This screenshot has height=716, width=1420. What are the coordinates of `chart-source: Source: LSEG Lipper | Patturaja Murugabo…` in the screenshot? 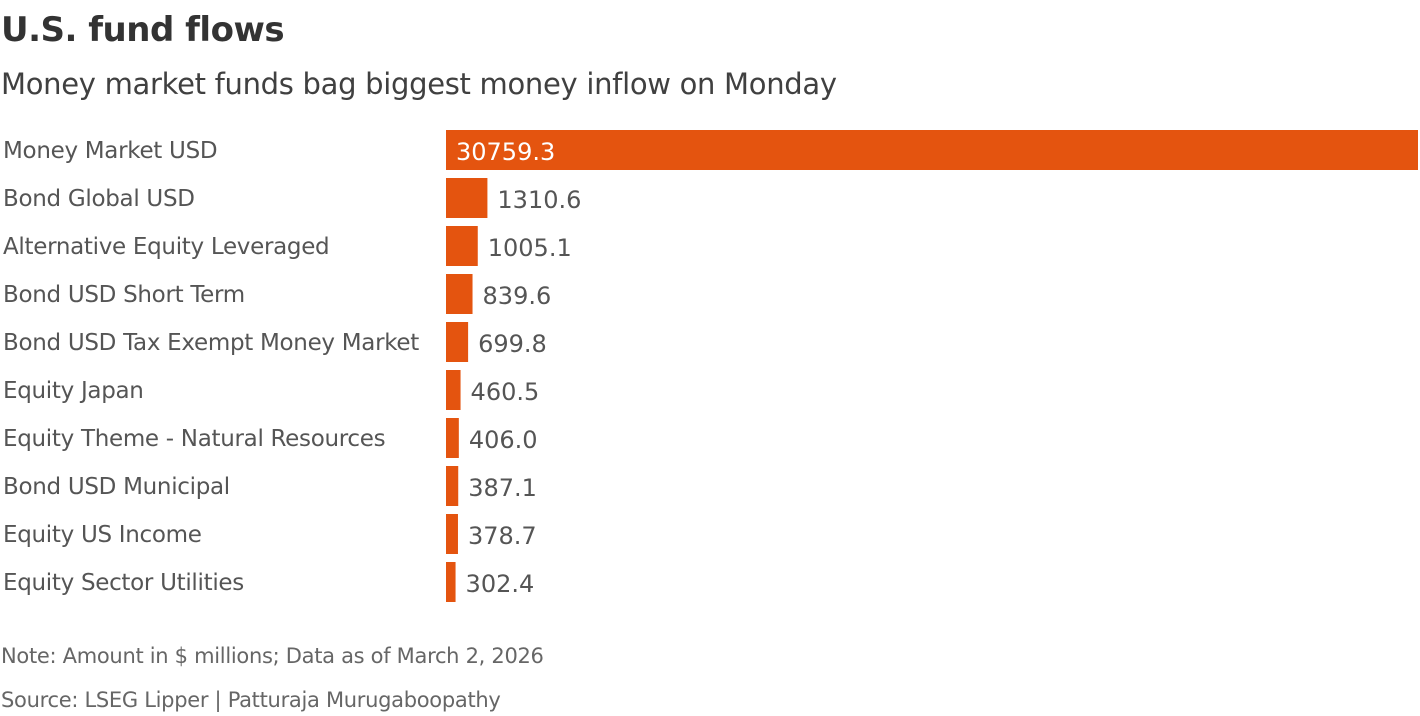 It's located at (251, 700).